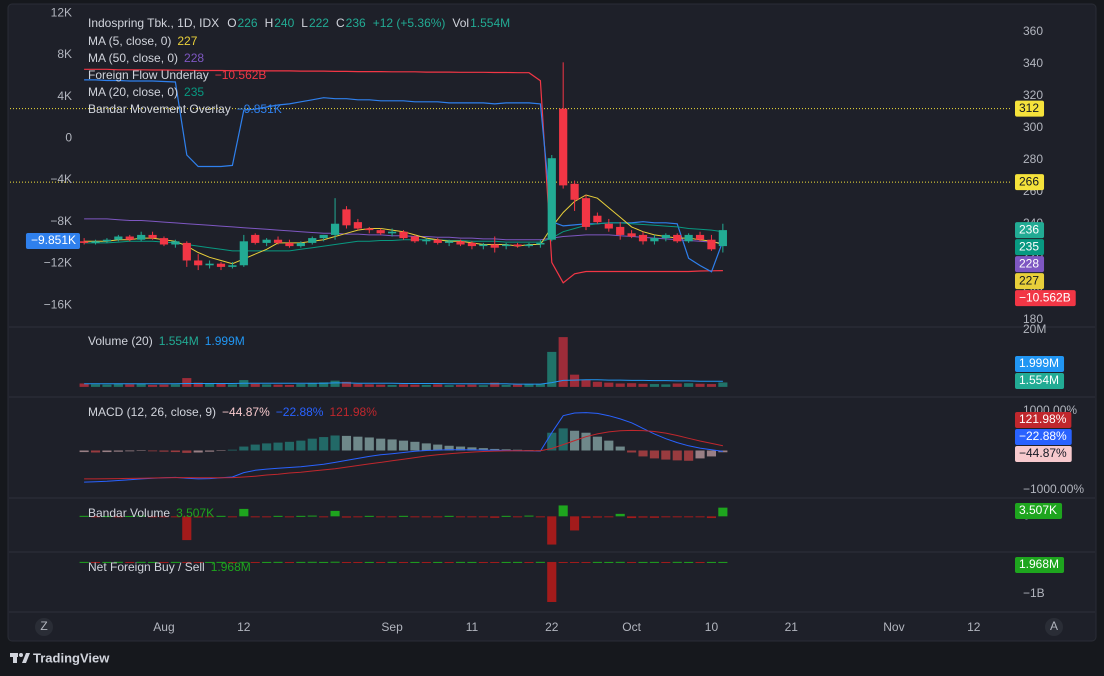 The width and height of the screenshot is (1104, 676). I want to click on zoom-button-label: Z, so click(43, 626).